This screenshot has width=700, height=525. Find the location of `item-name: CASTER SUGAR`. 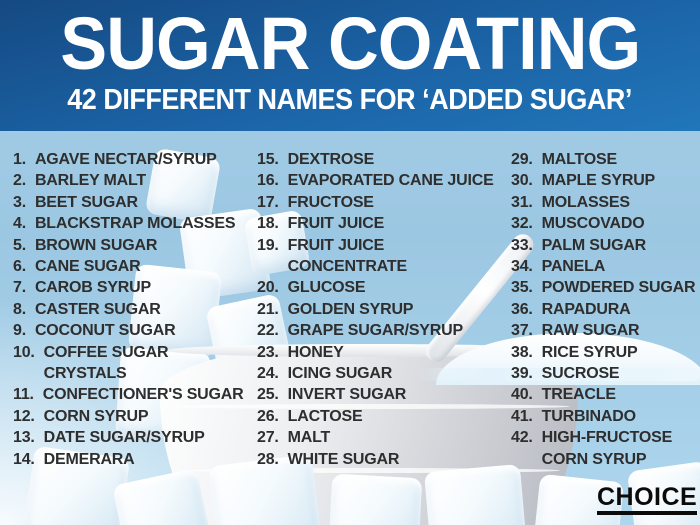

item-name: CASTER SUGAR is located at coordinates (97, 309).